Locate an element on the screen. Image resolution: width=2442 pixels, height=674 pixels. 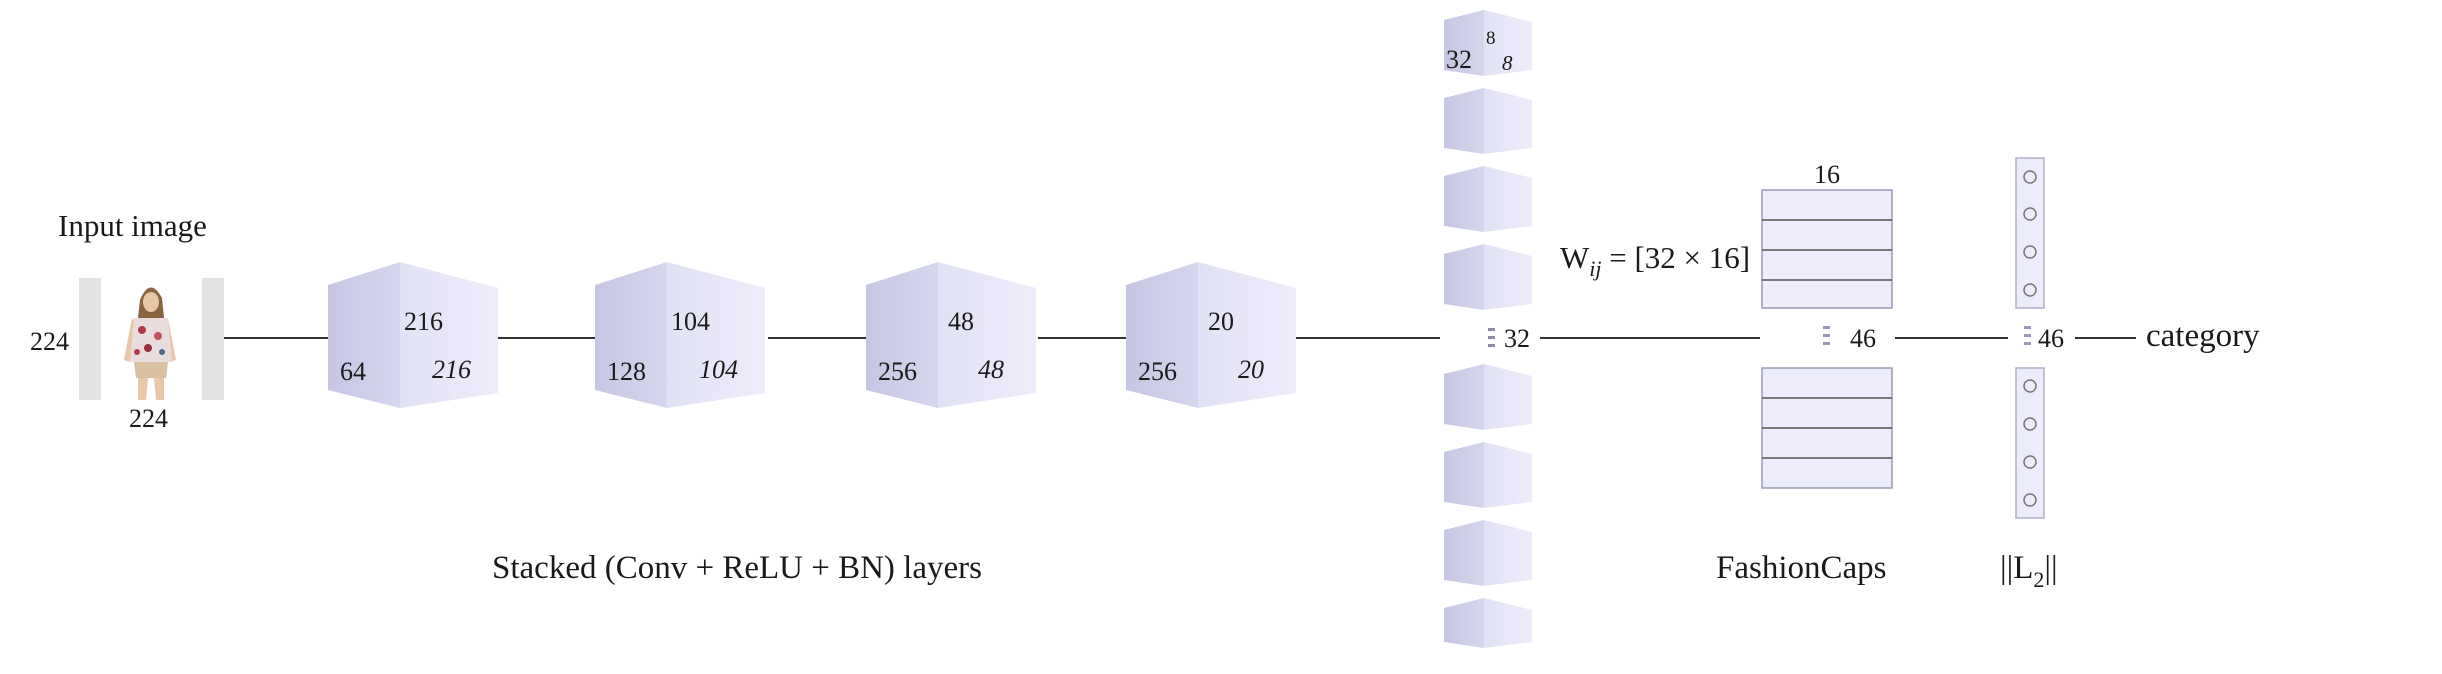
conv-block-height: 48 is located at coordinates (961, 321).